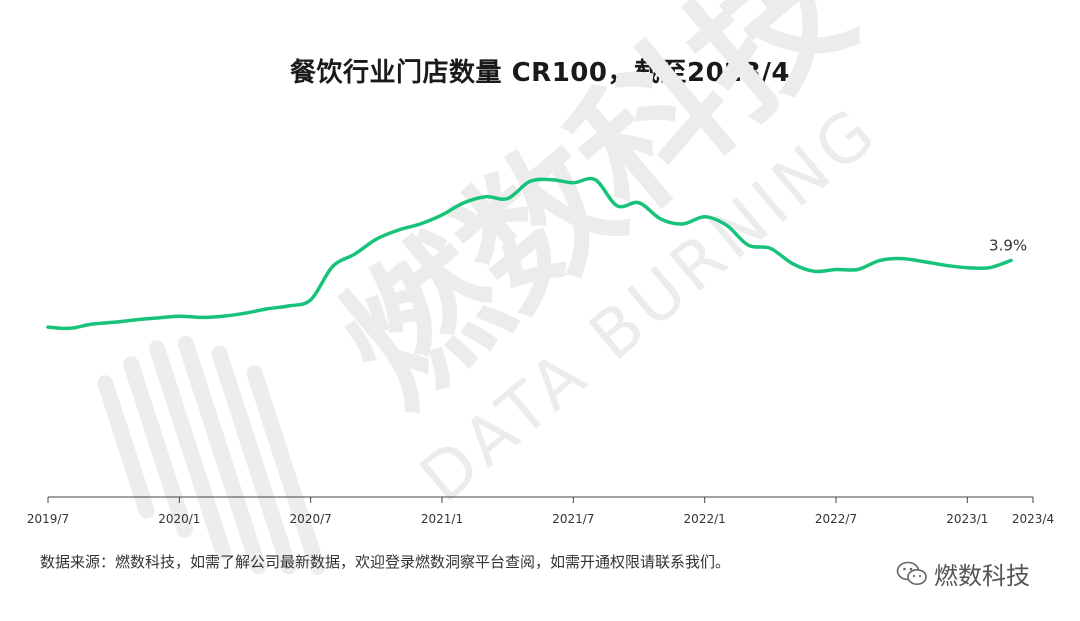 The width and height of the screenshot is (1080, 621). I want to click on x-tick-label: 2022/7, so click(836, 519).